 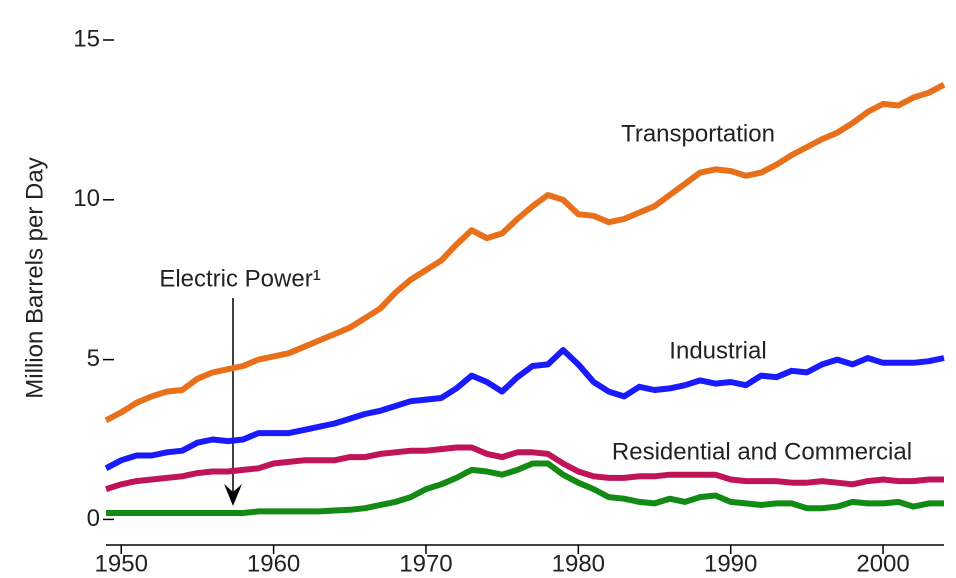 I want to click on series-label: Transportation, so click(x=698, y=133).